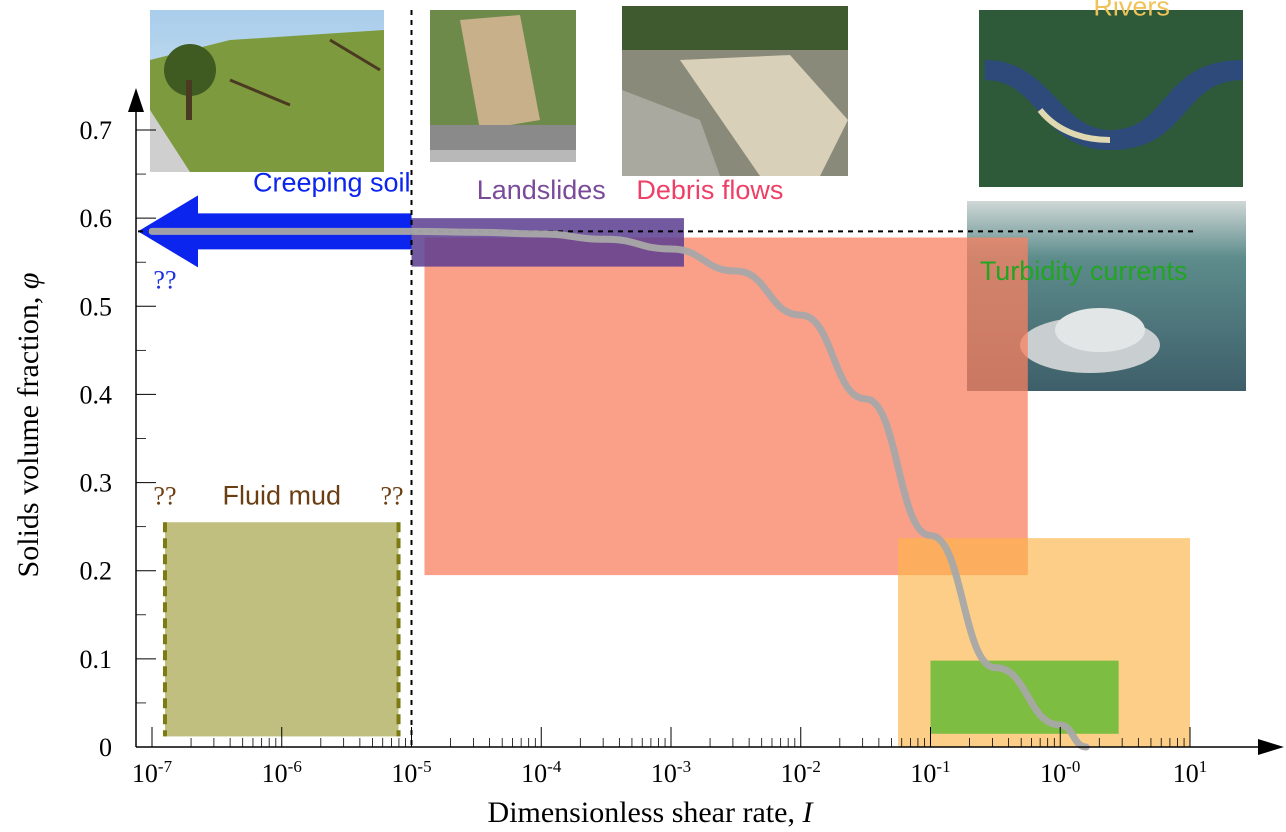 The image size is (1286, 832). What do you see at coordinates (801, 772) in the screenshot?
I see `x-tick-label: 10⁻²` at bounding box center [801, 772].